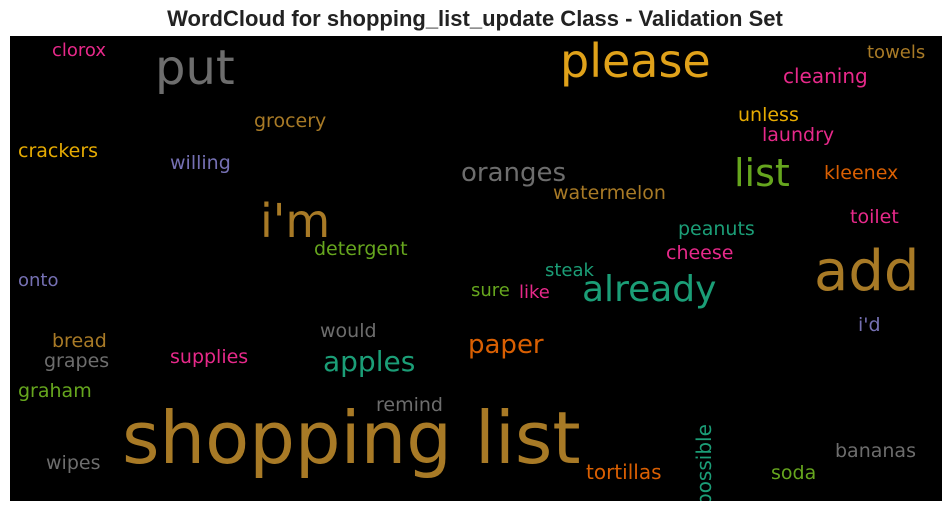 Image resolution: width=950 pixels, height=511 pixels. What do you see at coordinates (704, 462) in the screenshot?
I see `word-possible: possible` at bounding box center [704, 462].